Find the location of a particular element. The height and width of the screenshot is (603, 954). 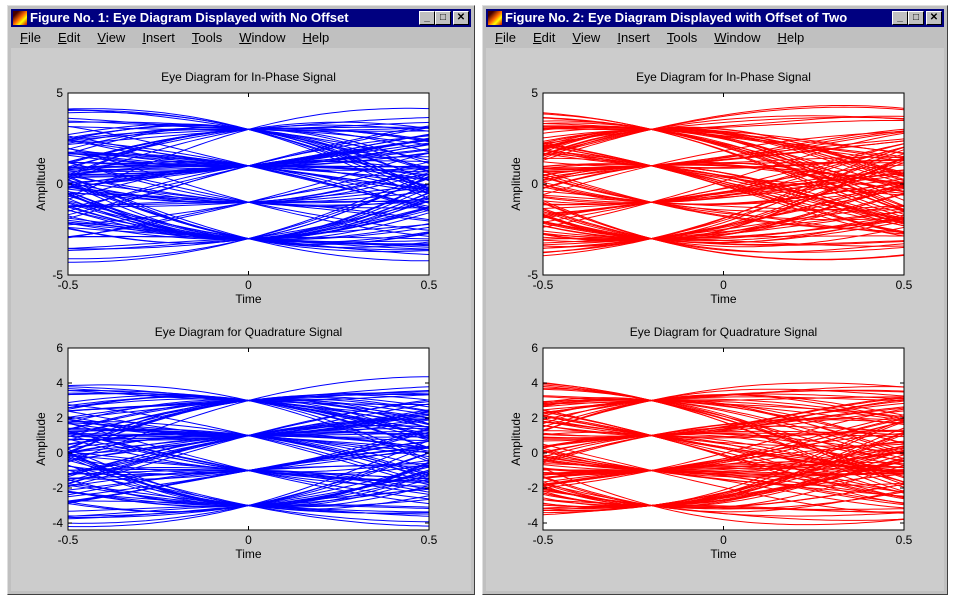

y-tick-label: 4 is located at coordinates (534, 383).